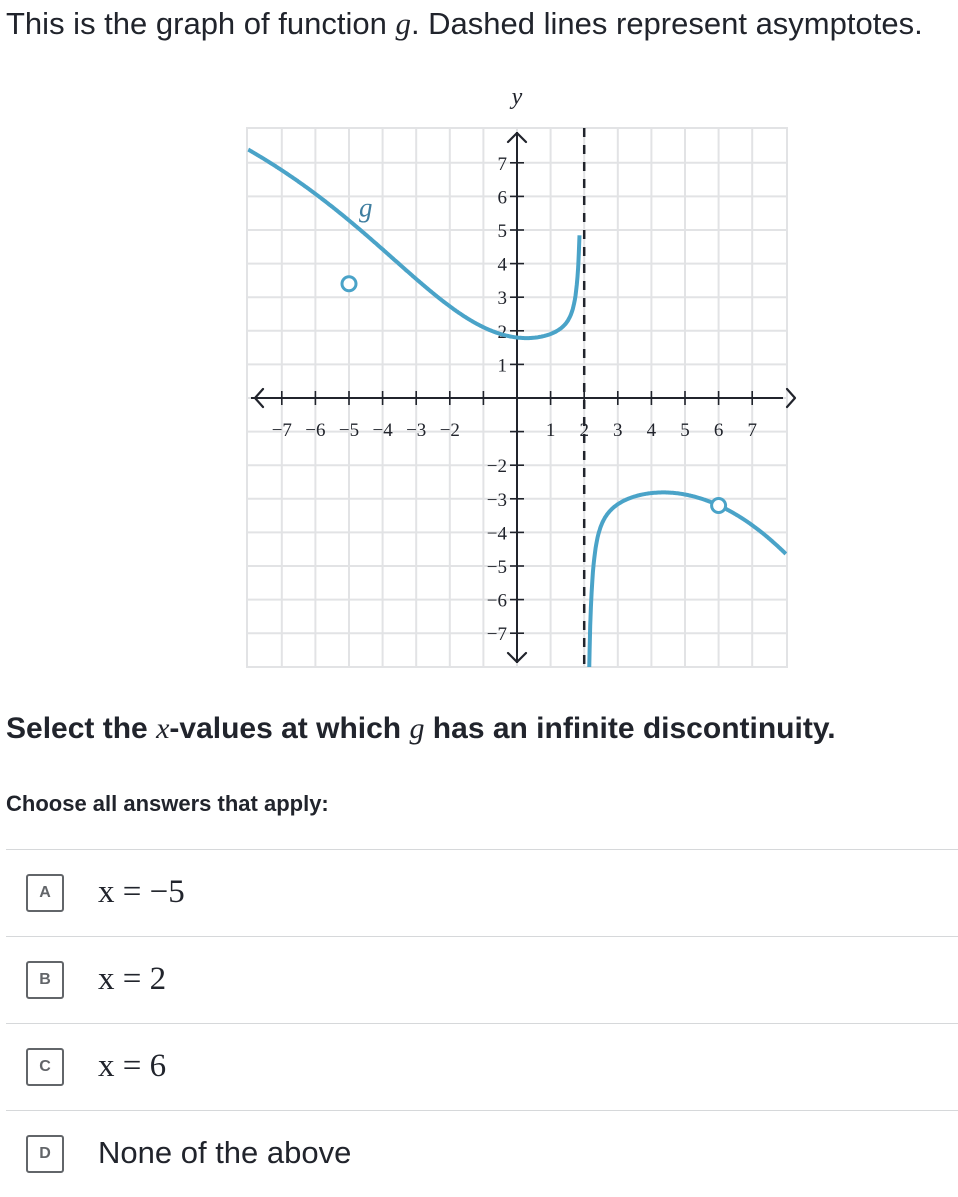 The height and width of the screenshot is (1197, 958). Describe the element at coordinates (503, 197) in the screenshot. I see `y-tick-label: 6` at that location.